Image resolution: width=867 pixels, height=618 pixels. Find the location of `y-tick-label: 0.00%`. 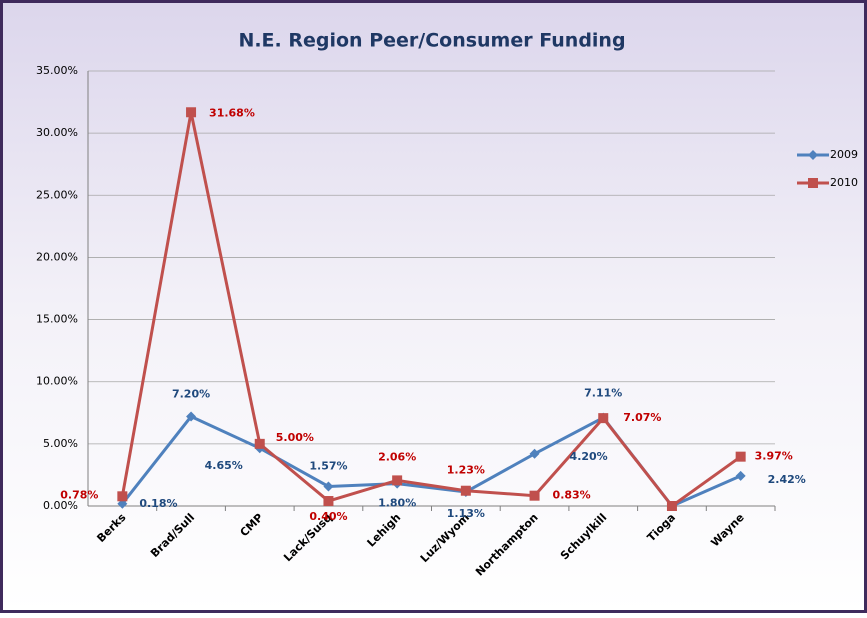

y-tick-label: 0.00% is located at coordinates (60, 505).